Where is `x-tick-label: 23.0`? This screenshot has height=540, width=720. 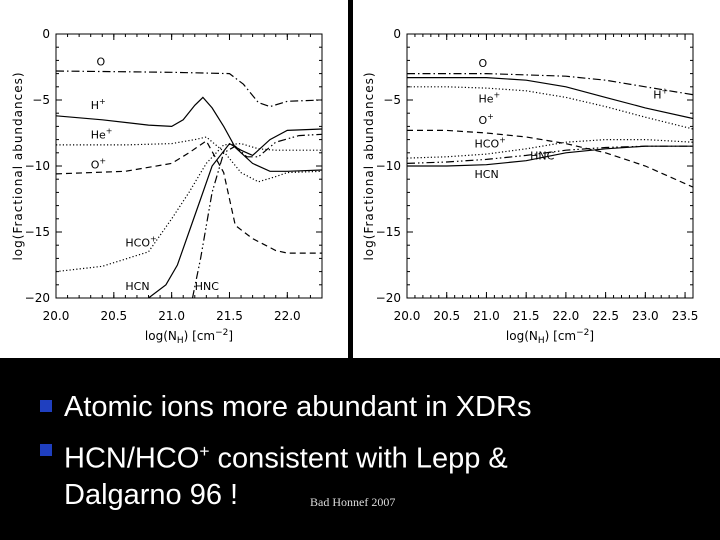
x-tick-label: 23.0 is located at coordinates (645, 316).